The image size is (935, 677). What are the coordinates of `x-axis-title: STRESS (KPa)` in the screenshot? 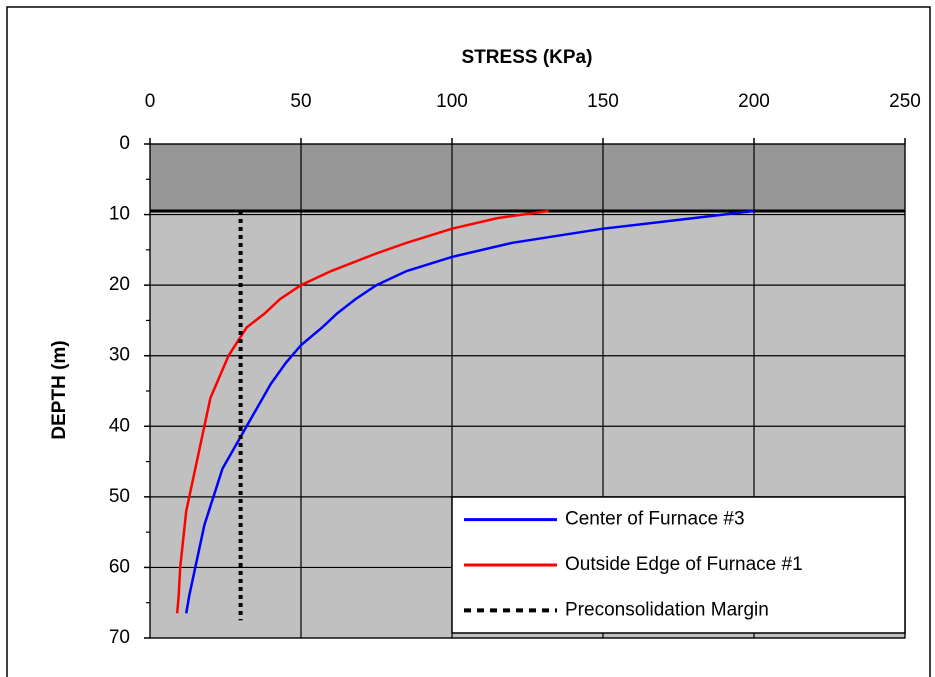 It's located at (527, 57).